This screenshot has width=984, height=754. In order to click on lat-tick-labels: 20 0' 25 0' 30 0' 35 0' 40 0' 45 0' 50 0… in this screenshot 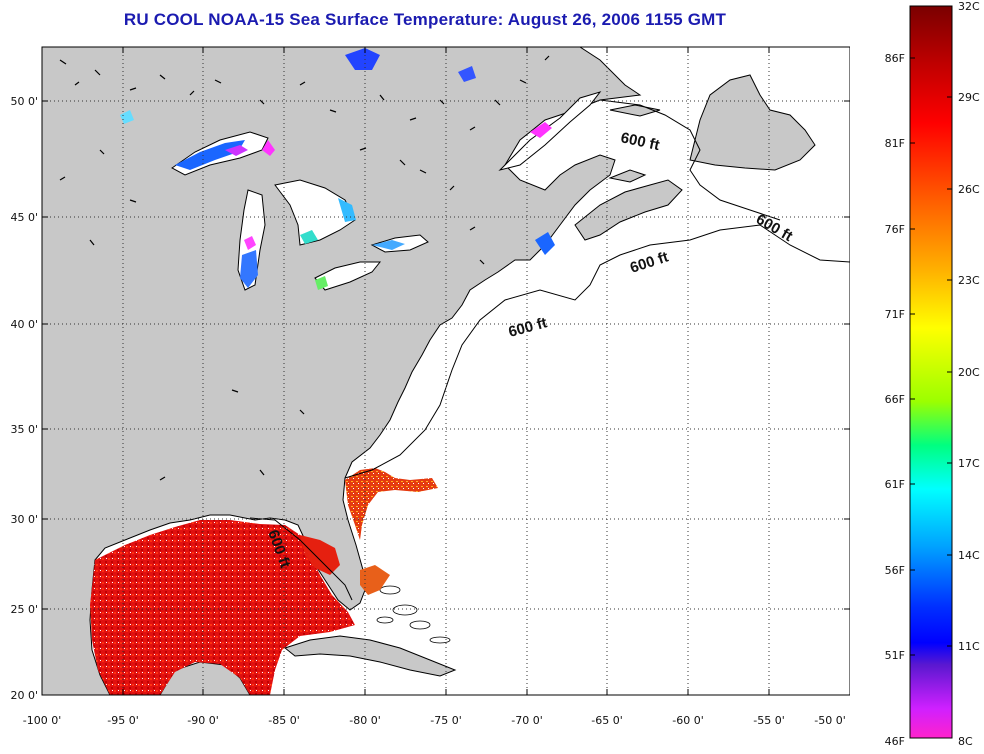, I will do `click(24, 398)`.